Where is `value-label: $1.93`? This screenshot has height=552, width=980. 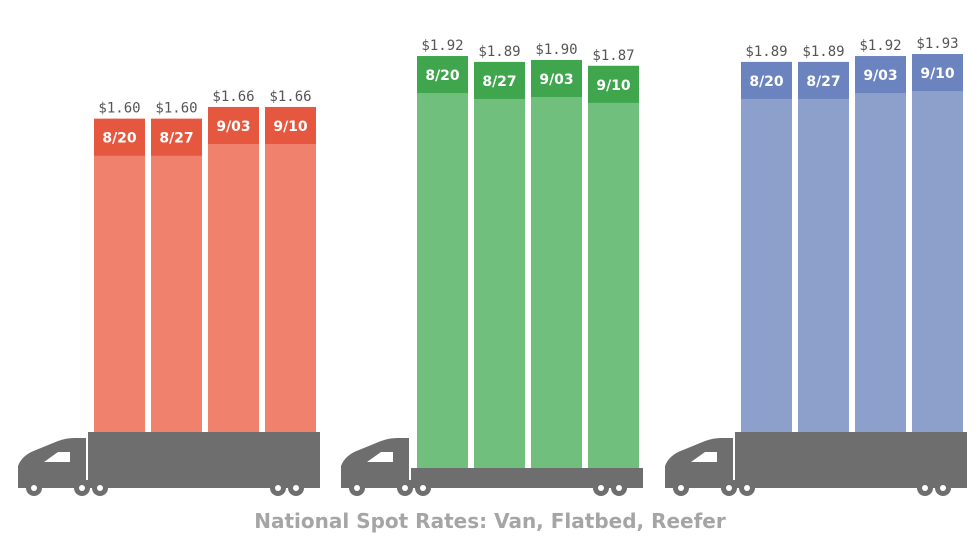
value-label: $1.93 is located at coordinates (937, 44).